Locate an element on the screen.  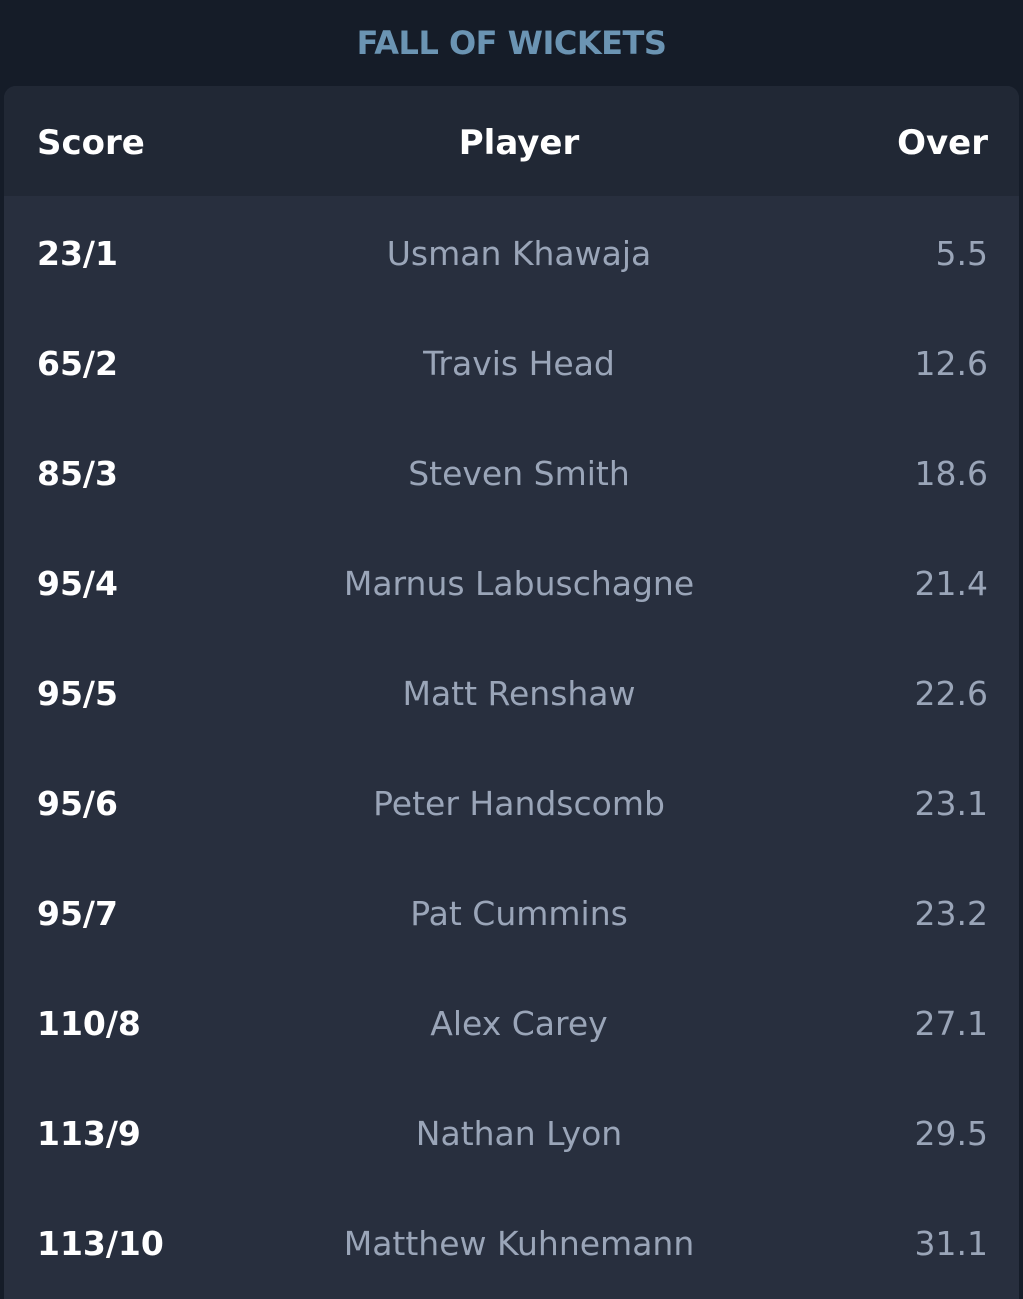
over-cell: 27.1 is located at coordinates (951, 1023).